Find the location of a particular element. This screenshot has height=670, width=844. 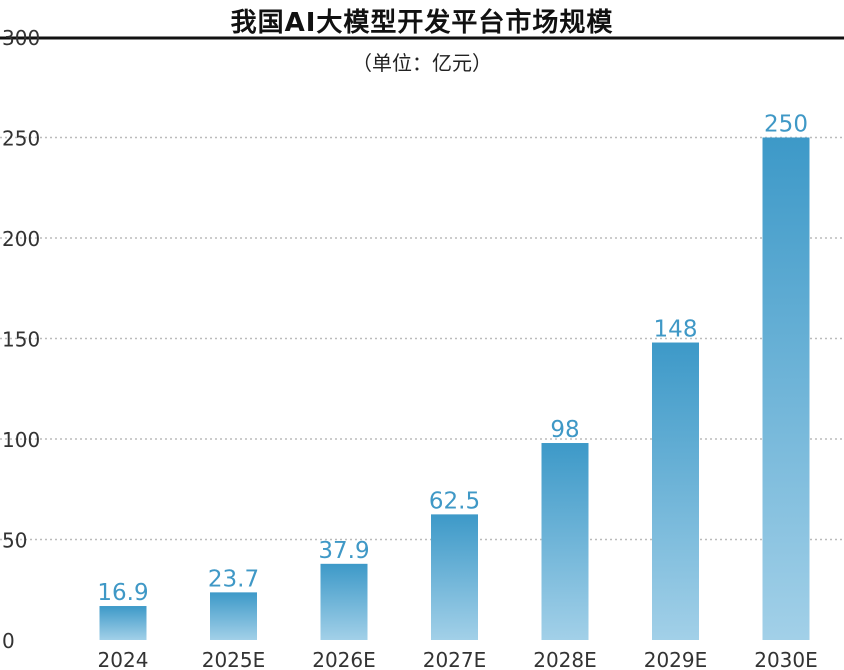

x-tick-label: 2027E is located at coordinates (455, 659).